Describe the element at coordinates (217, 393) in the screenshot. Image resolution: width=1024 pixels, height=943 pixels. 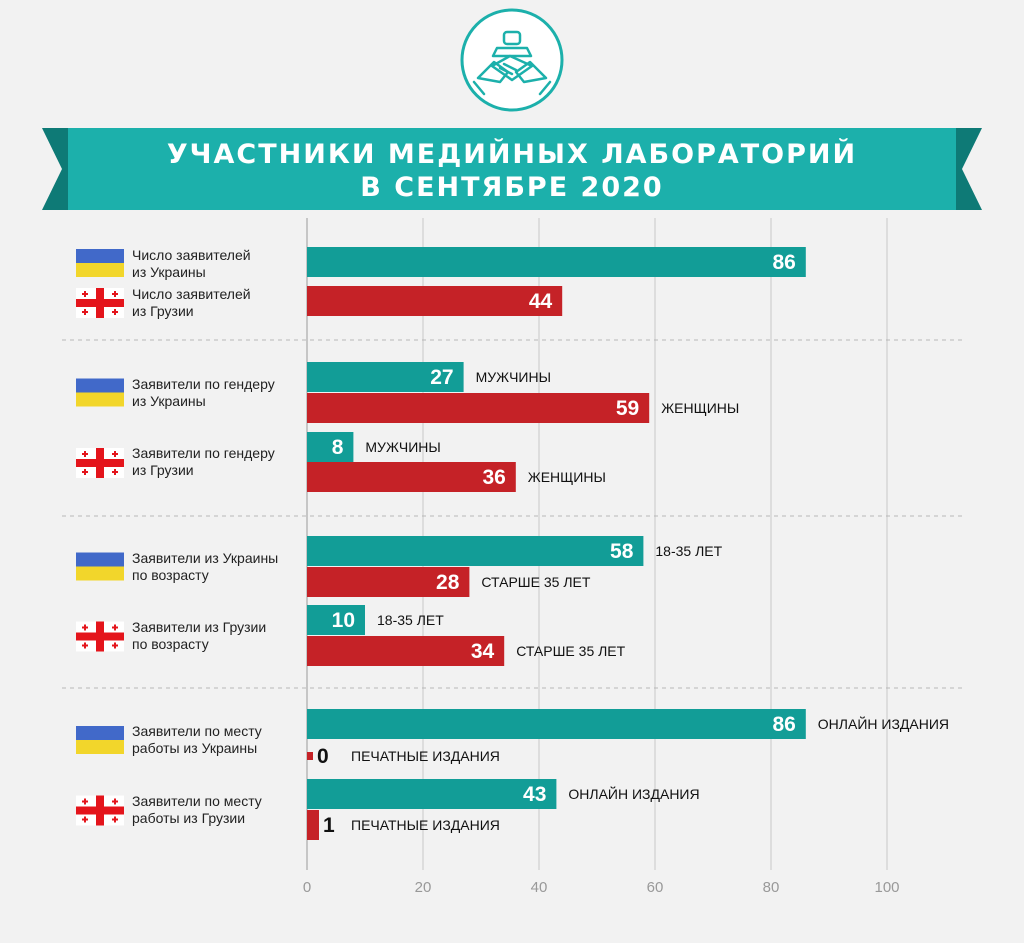
I see `row-label: Заявители по гендеру из Украины` at that location.